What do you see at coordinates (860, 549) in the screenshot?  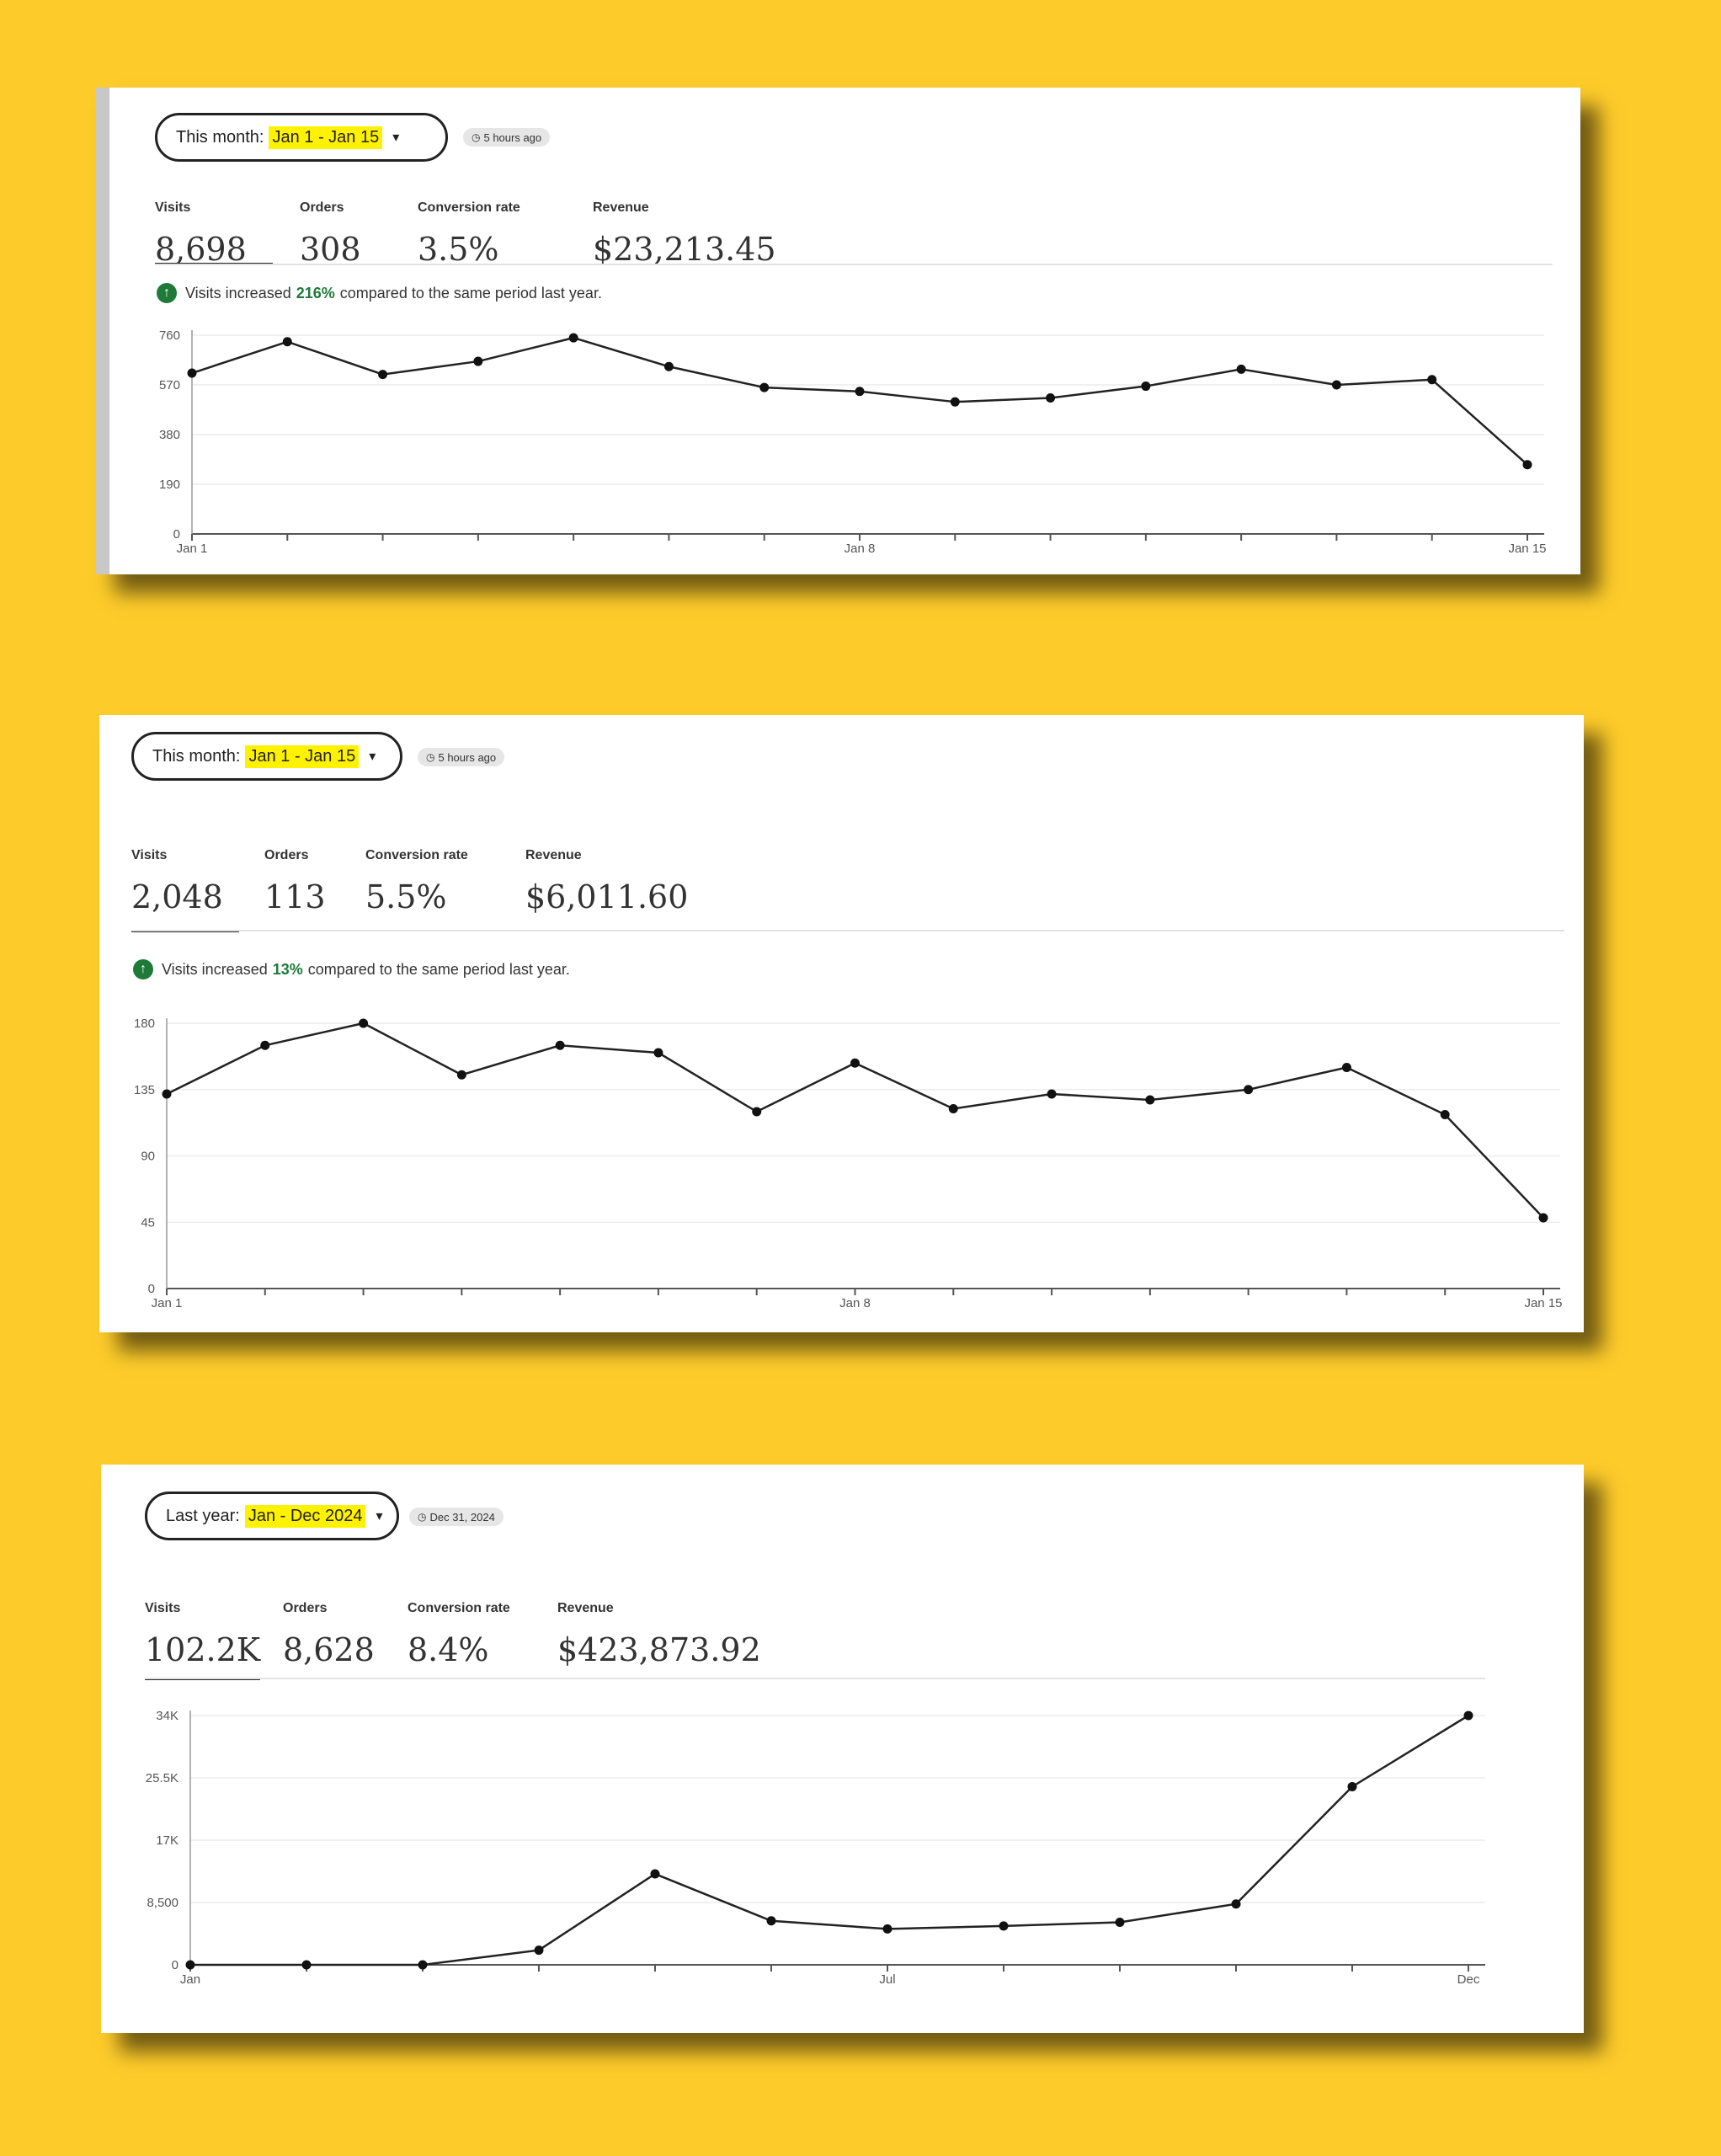 I see `x-tick-label: Jan 8` at bounding box center [860, 549].